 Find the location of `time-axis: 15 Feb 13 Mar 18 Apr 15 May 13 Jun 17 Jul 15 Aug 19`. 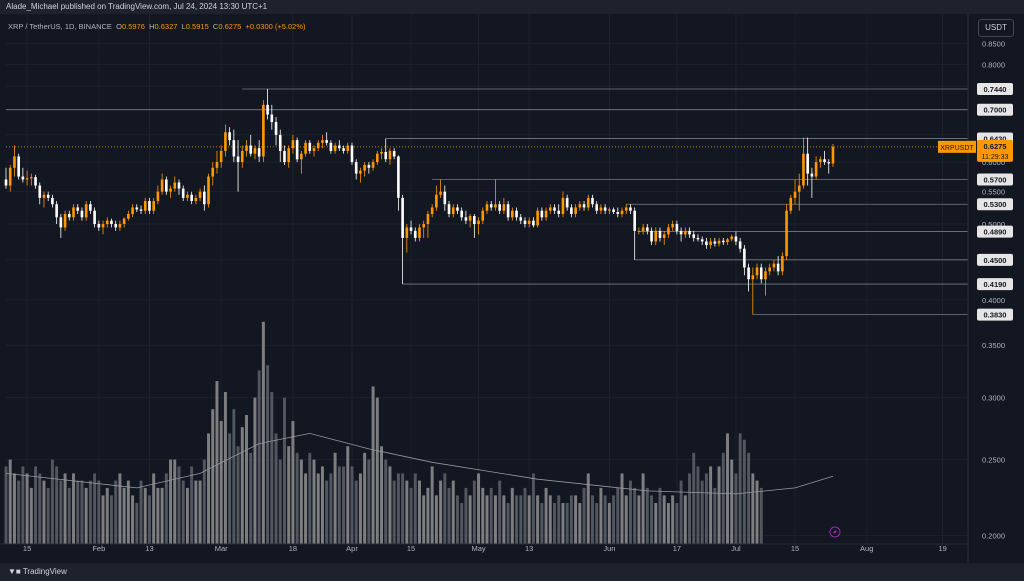

time-axis: 15 Feb 13 Mar 18 Apr 15 May 13 Jun 17 Jul 15 Aug 19 is located at coordinates (484, 548).